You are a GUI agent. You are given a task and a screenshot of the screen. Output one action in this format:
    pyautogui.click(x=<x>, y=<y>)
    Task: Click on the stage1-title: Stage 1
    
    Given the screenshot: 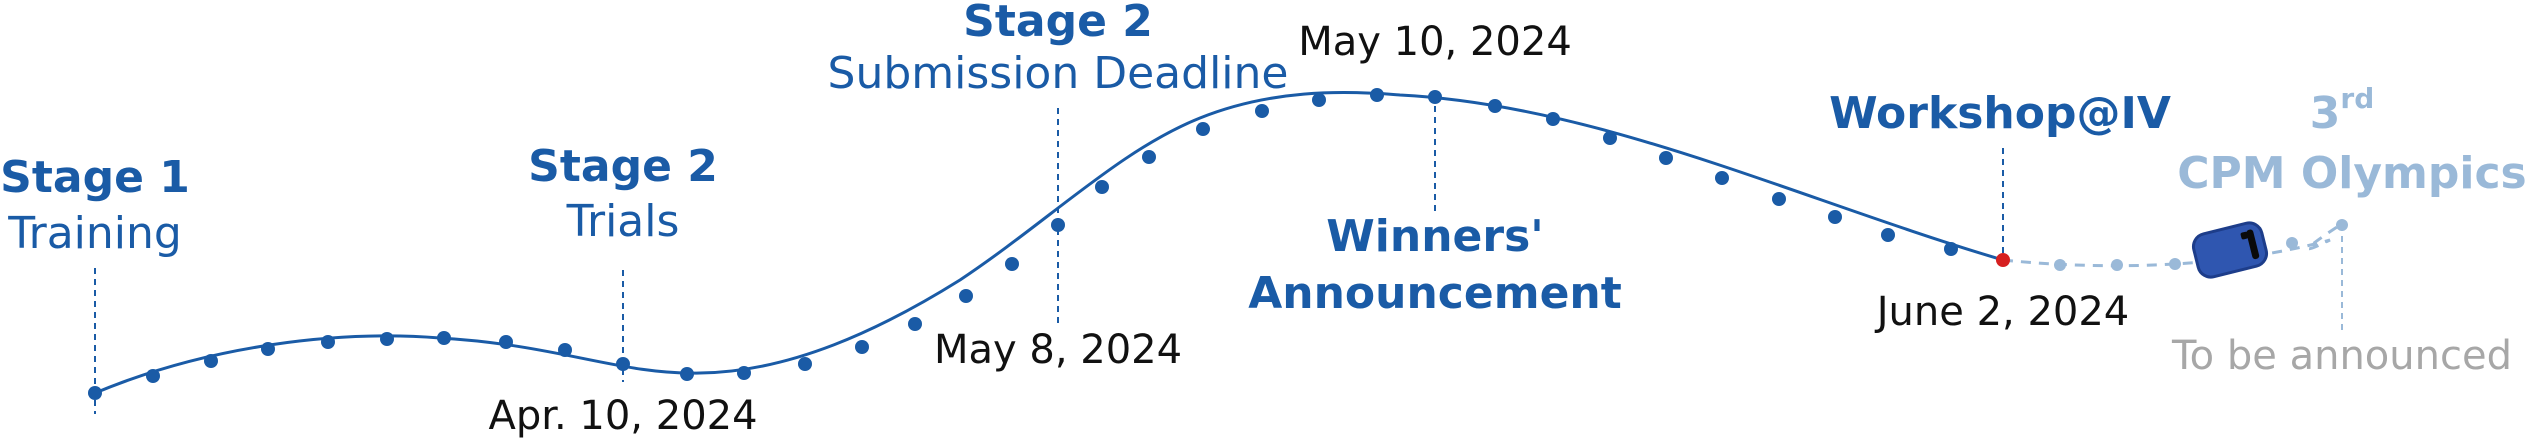 What is the action you would take?
    pyautogui.click(x=95, y=177)
    